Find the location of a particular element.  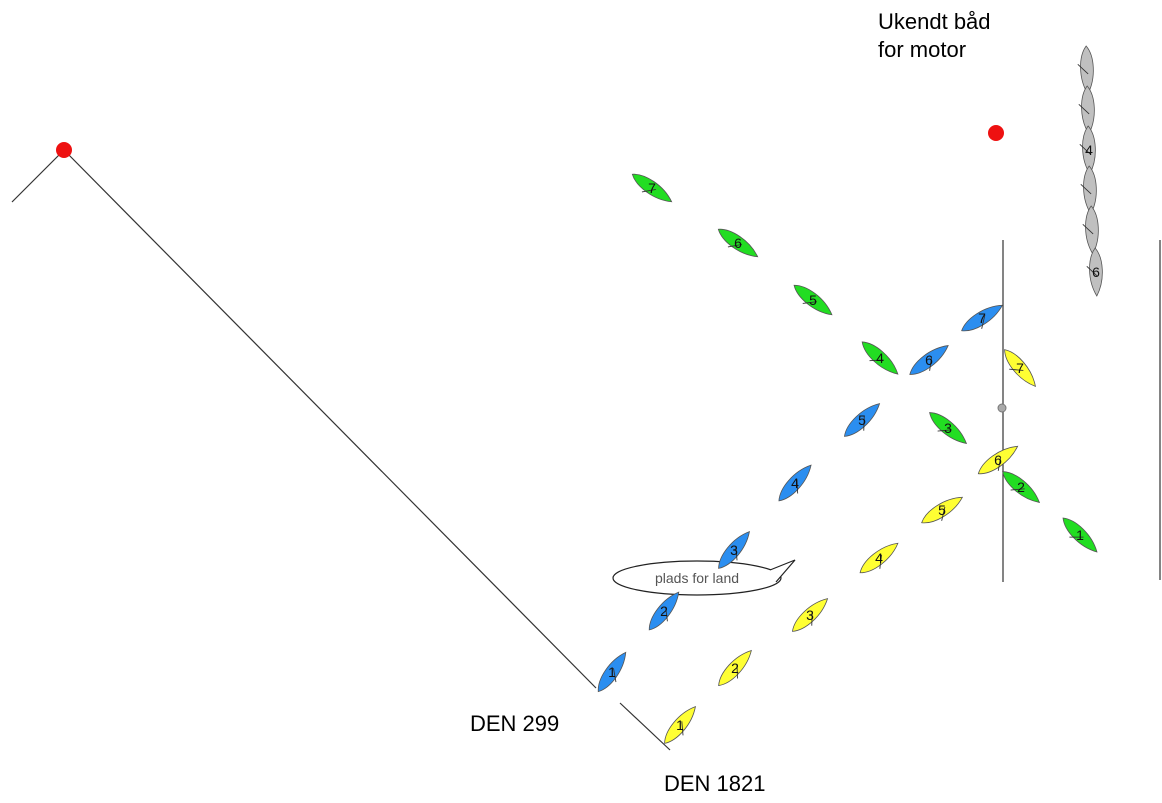

callout-text: plads for land is located at coordinates (697, 578).